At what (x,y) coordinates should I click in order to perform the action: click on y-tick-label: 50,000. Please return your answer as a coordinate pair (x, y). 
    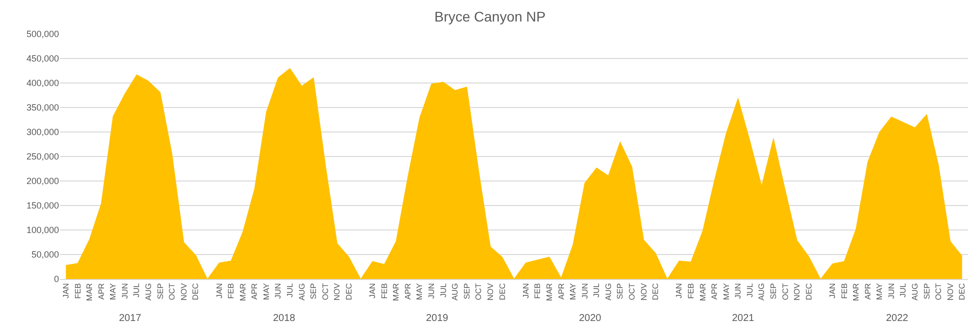
    Looking at the image, I should click on (45, 255).